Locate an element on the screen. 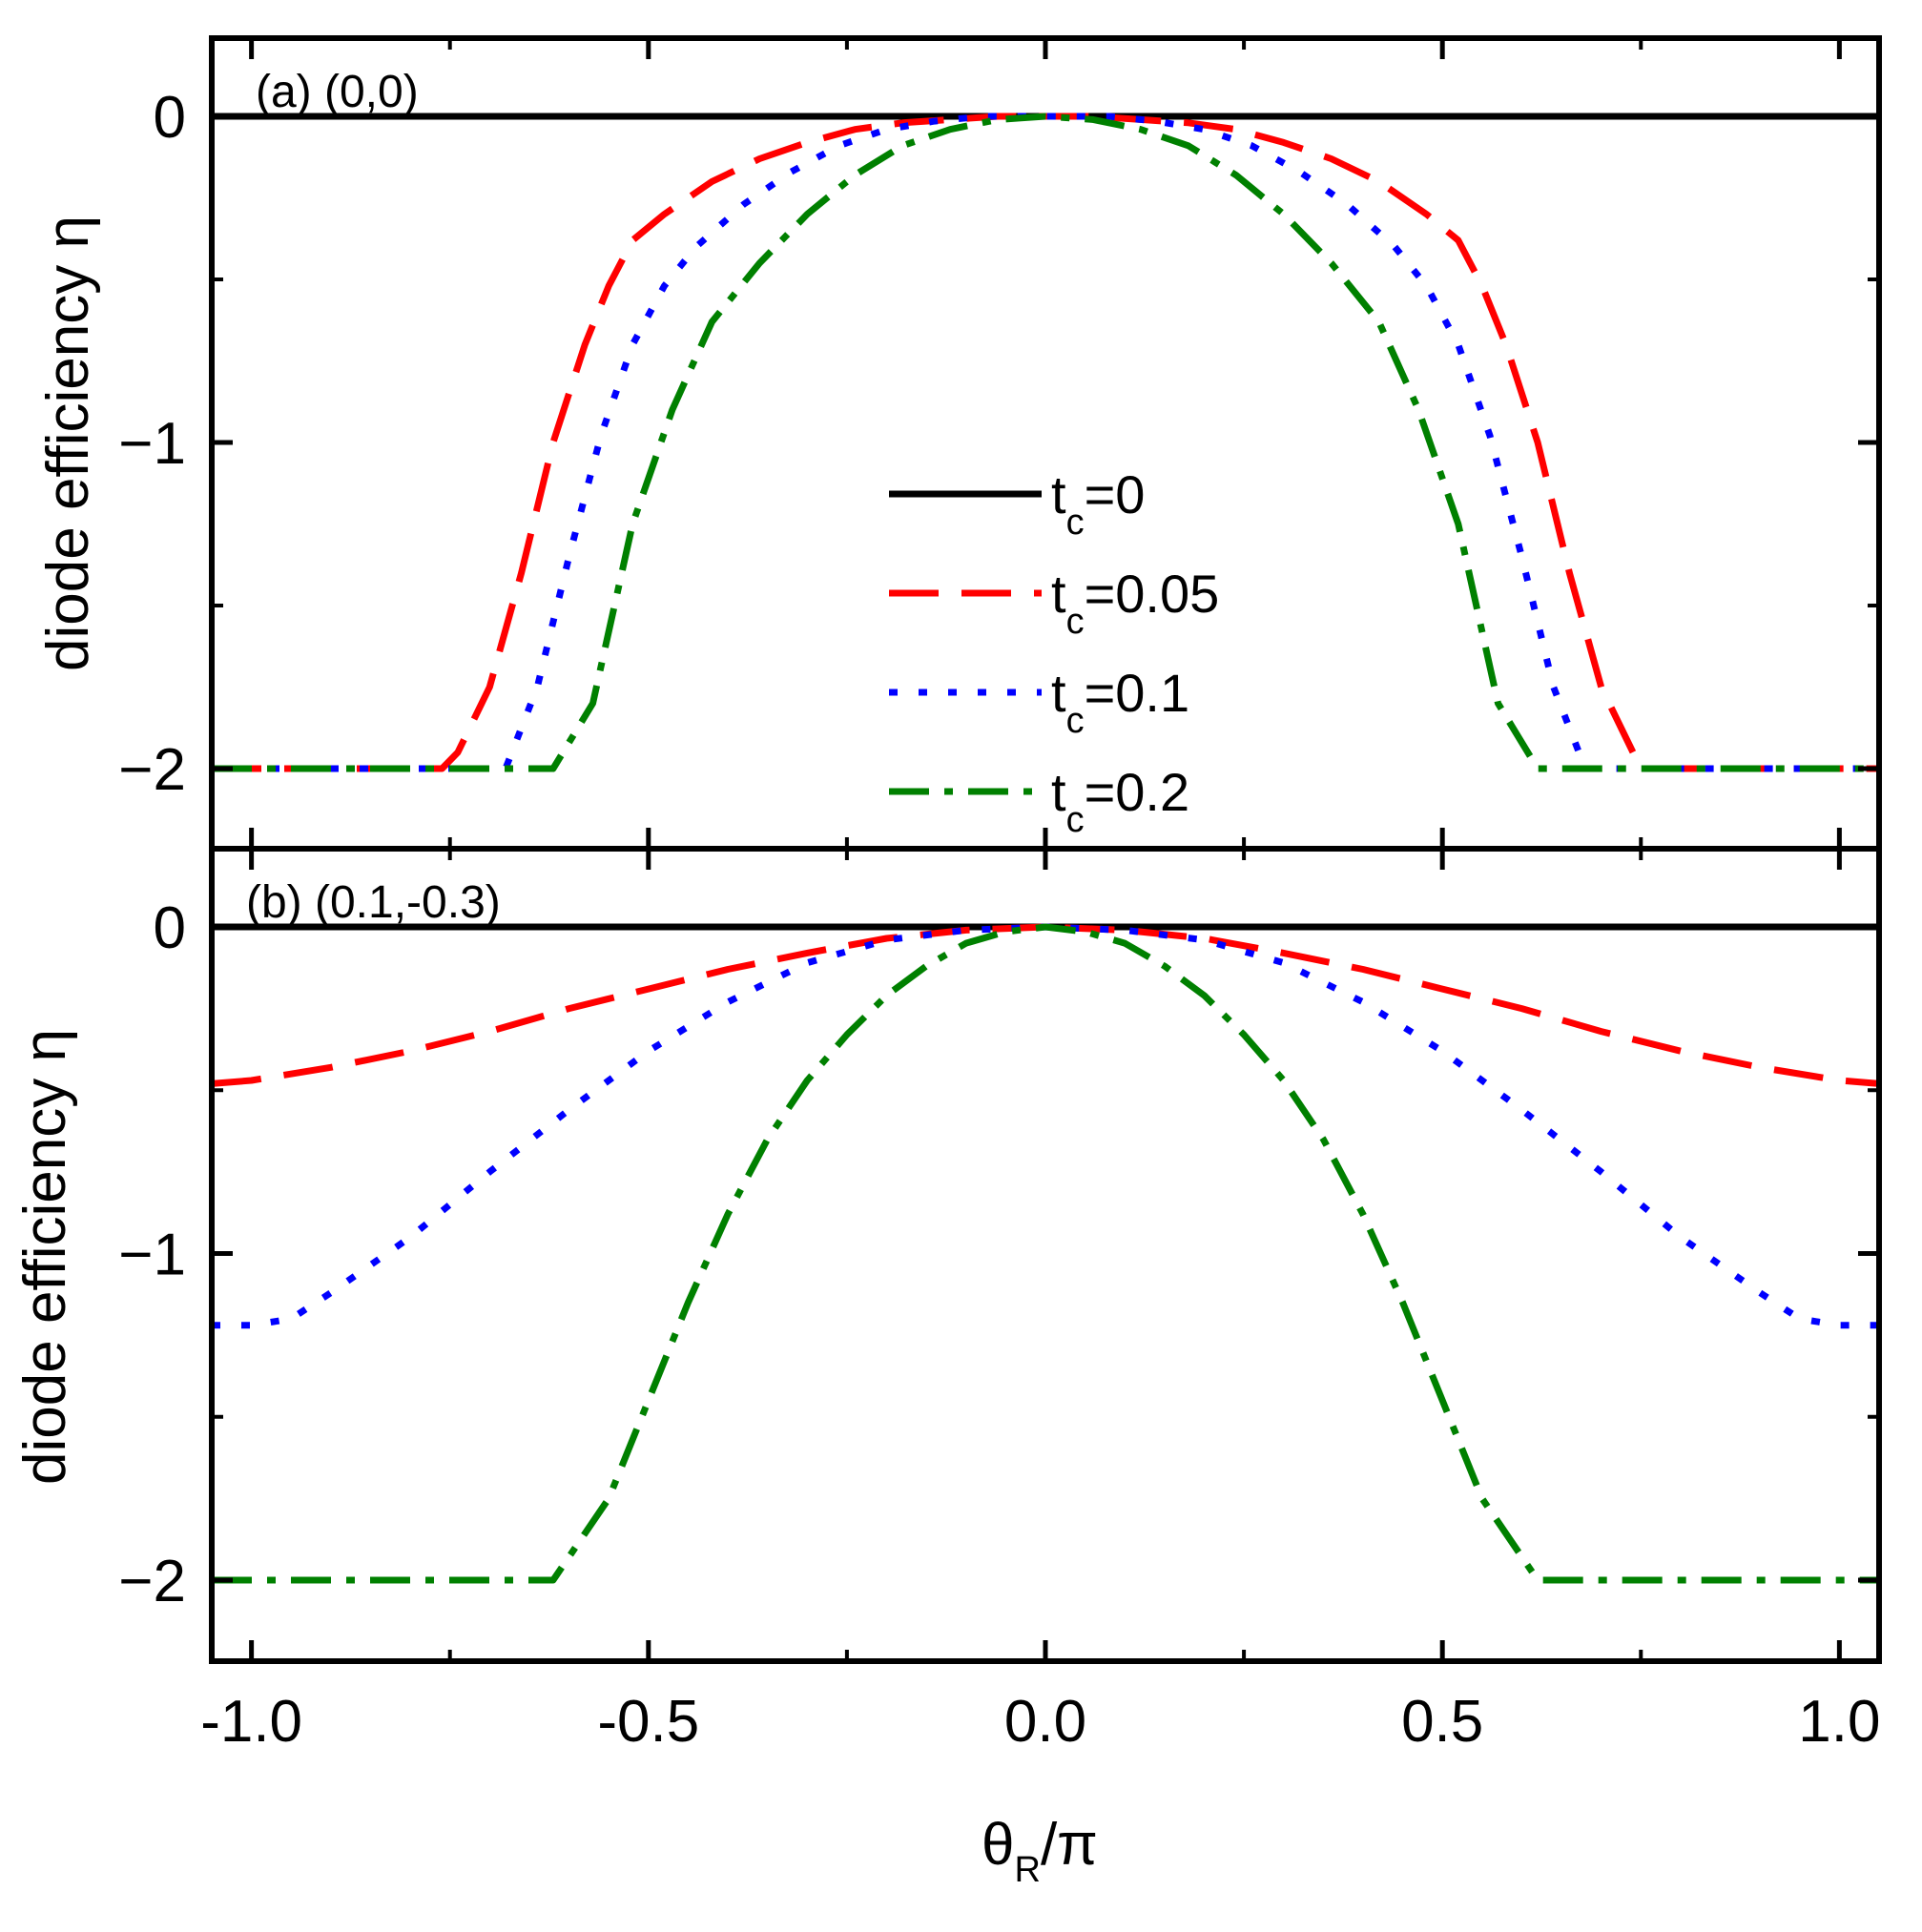 This screenshot has height=1932, width=1922. x-tick-label: 0.5 is located at coordinates (1442, 1722).